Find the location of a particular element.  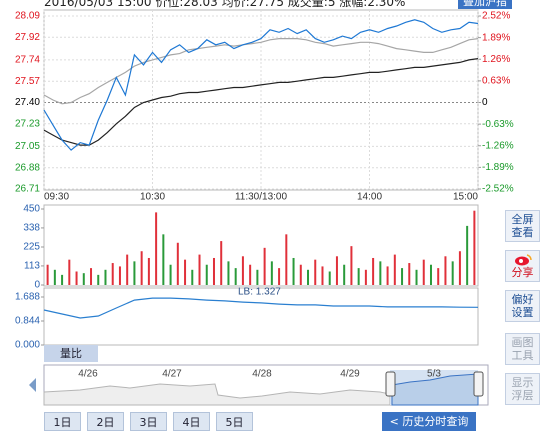

ratio-tab: 量比 is located at coordinates (71, 353).